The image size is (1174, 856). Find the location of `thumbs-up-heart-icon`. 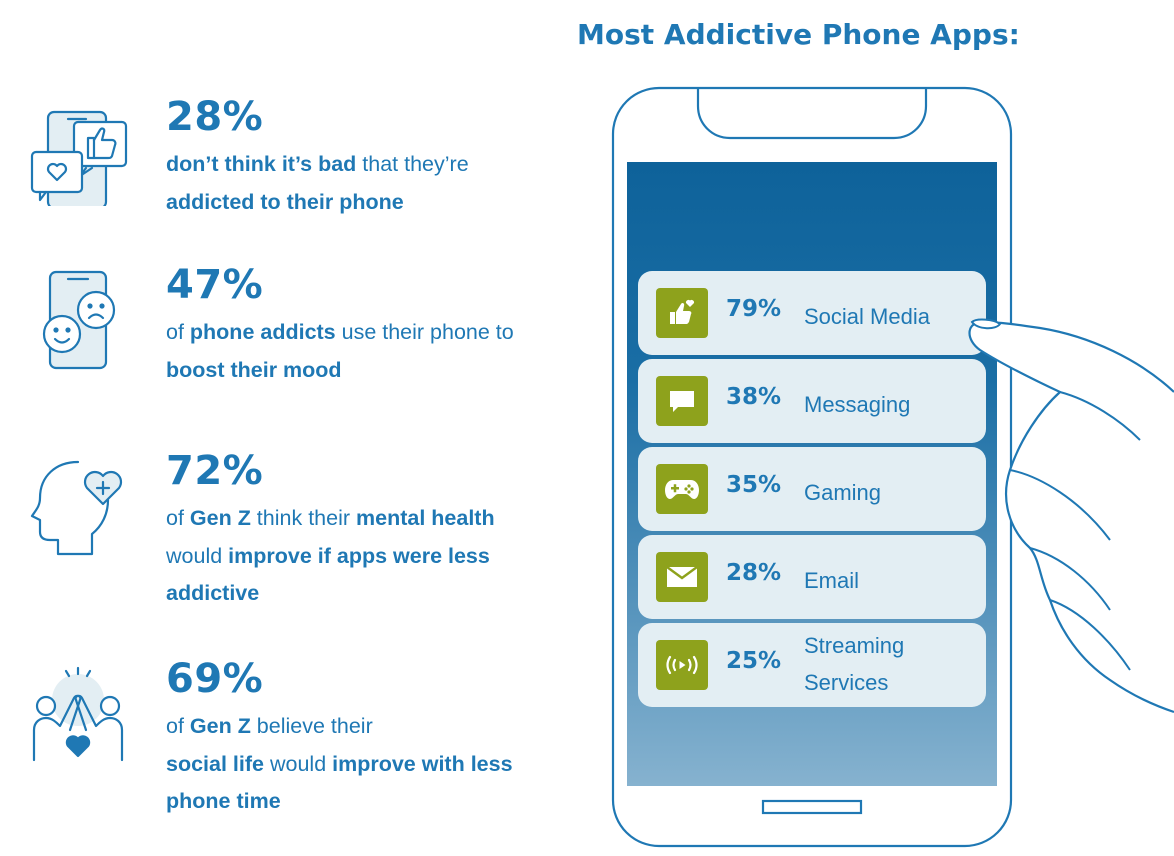

thumbs-up-heart-icon is located at coordinates (682, 313).